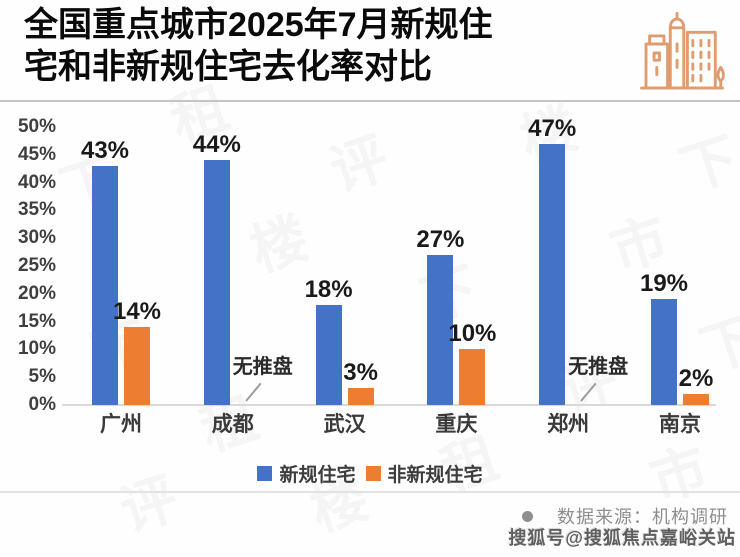 The width and height of the screenshot is (740, 557). I want to click on annotation-text-成都: 无推盘, so click(262, 367).